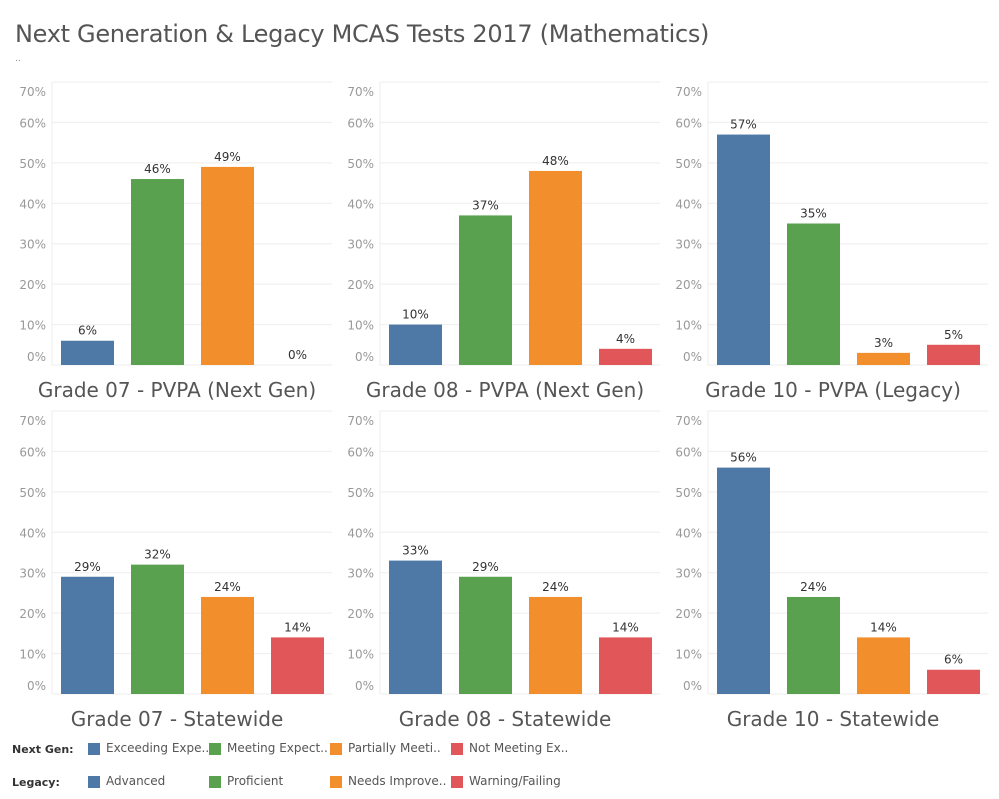 The image size is (999, 799). Describe the element at coordinates (485, 205) in the screenshot. I see `data-label: 37%` at that location.